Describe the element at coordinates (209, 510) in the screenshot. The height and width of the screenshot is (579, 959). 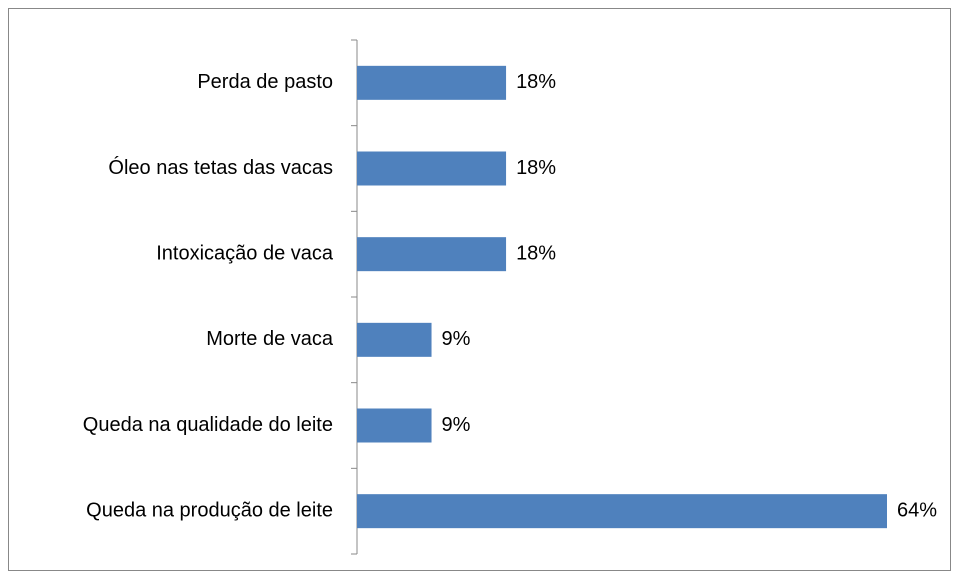
I see `category-label: Queda na produção de leite` at that location.